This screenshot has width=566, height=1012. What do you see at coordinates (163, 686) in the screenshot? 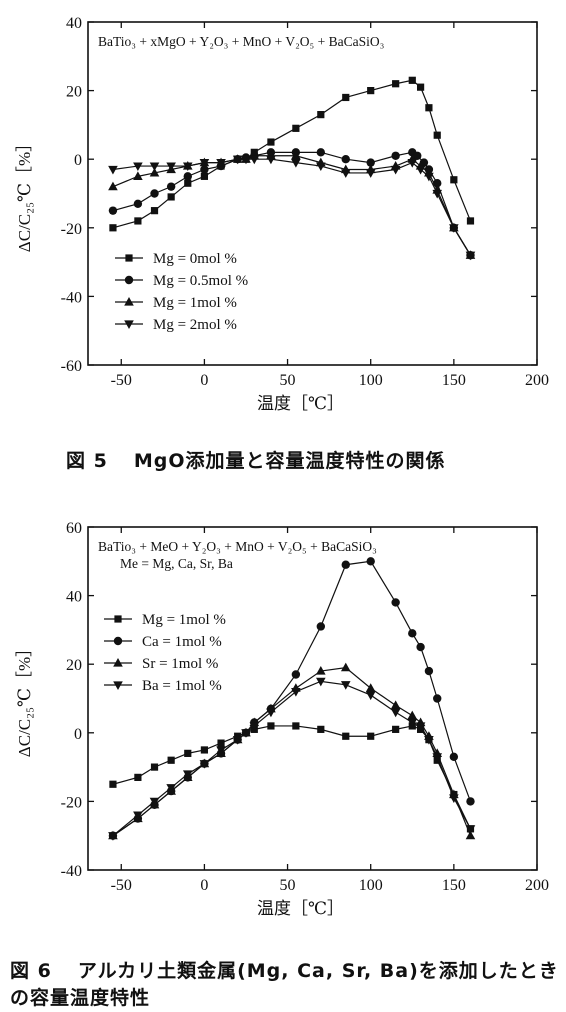
I see `legend-entry: Ba = 1mol %` at bounding box center [163, 686].